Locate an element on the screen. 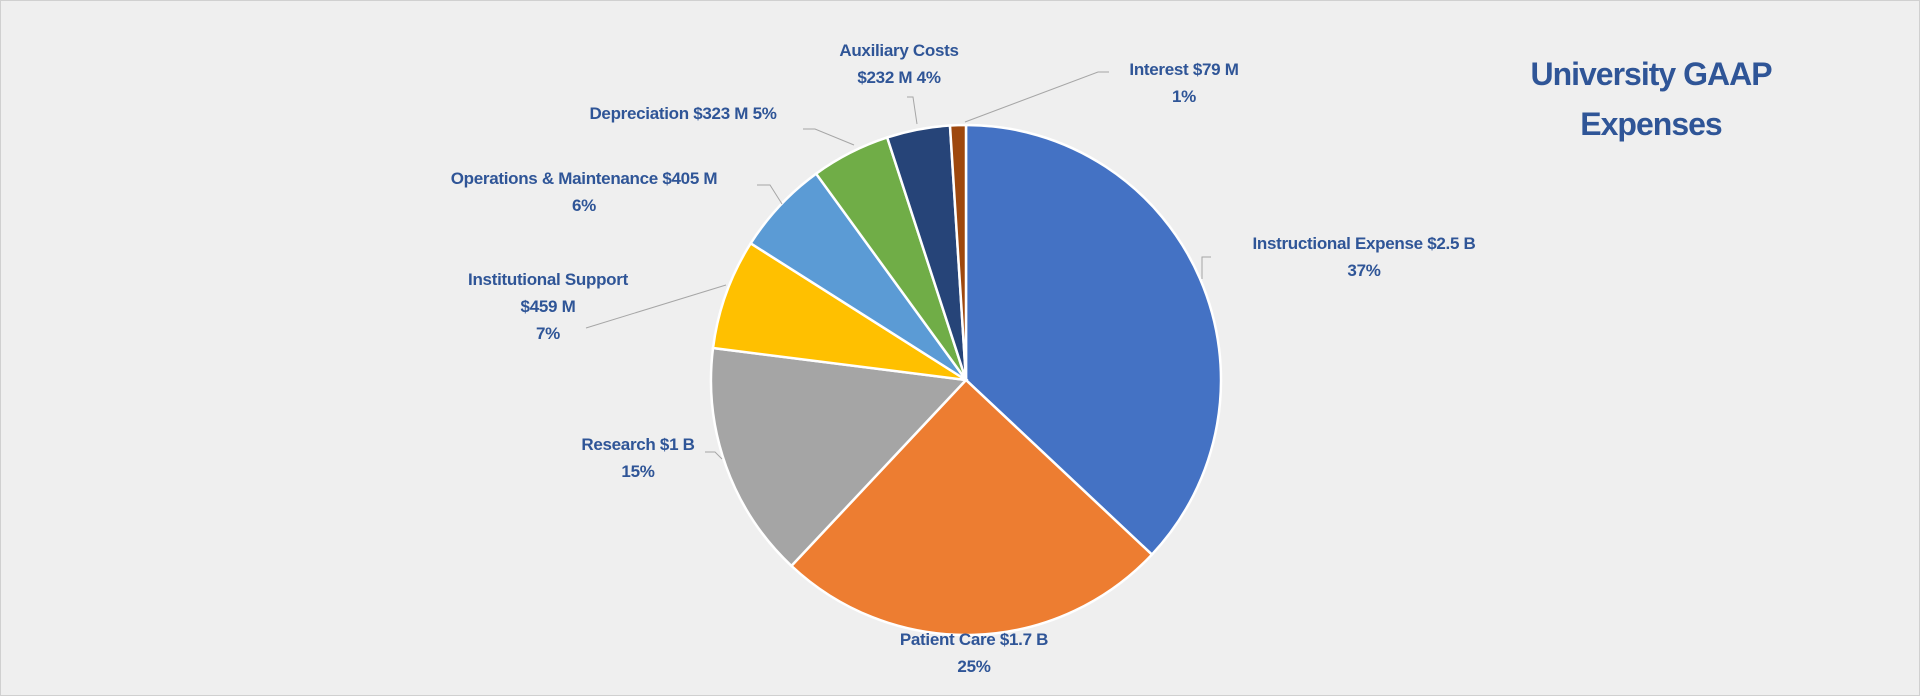 The height and width of the screenshot is (696, 1920). chart-title: University GAAP Expenses is located at coordinates (1651, 99).